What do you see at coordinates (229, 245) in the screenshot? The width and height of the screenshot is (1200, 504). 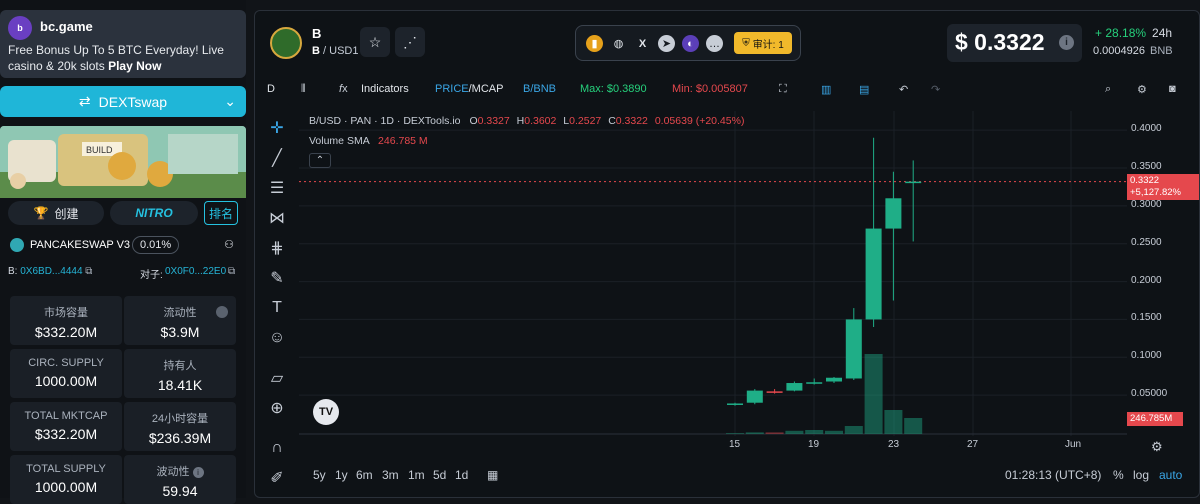 I see `binoculars-icon: ⚇` at bounding box center [229, 245].